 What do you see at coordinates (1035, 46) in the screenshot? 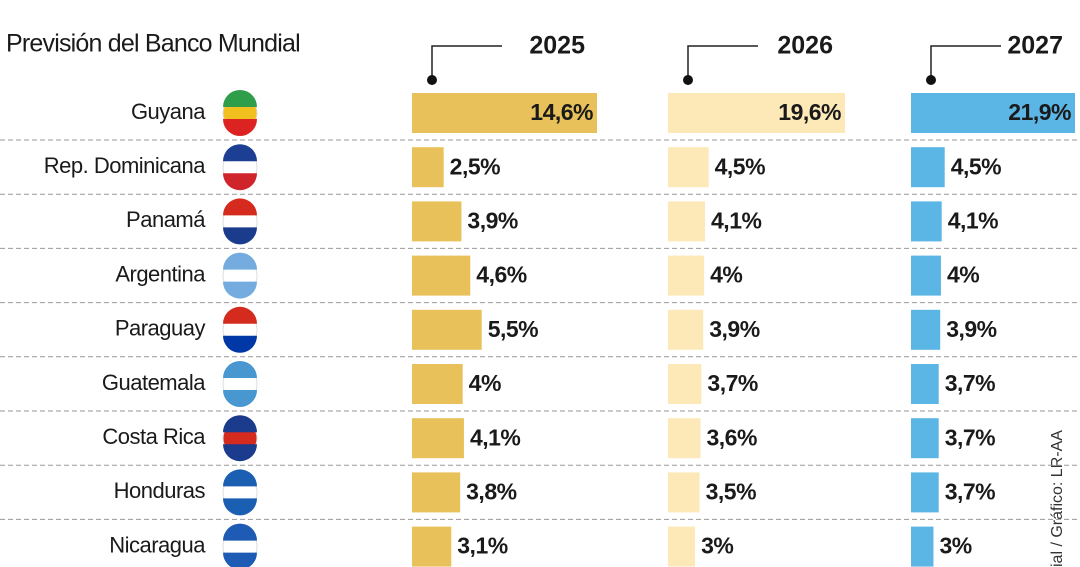
I see `series-label: 2027` at bounding box center [1035, 46].